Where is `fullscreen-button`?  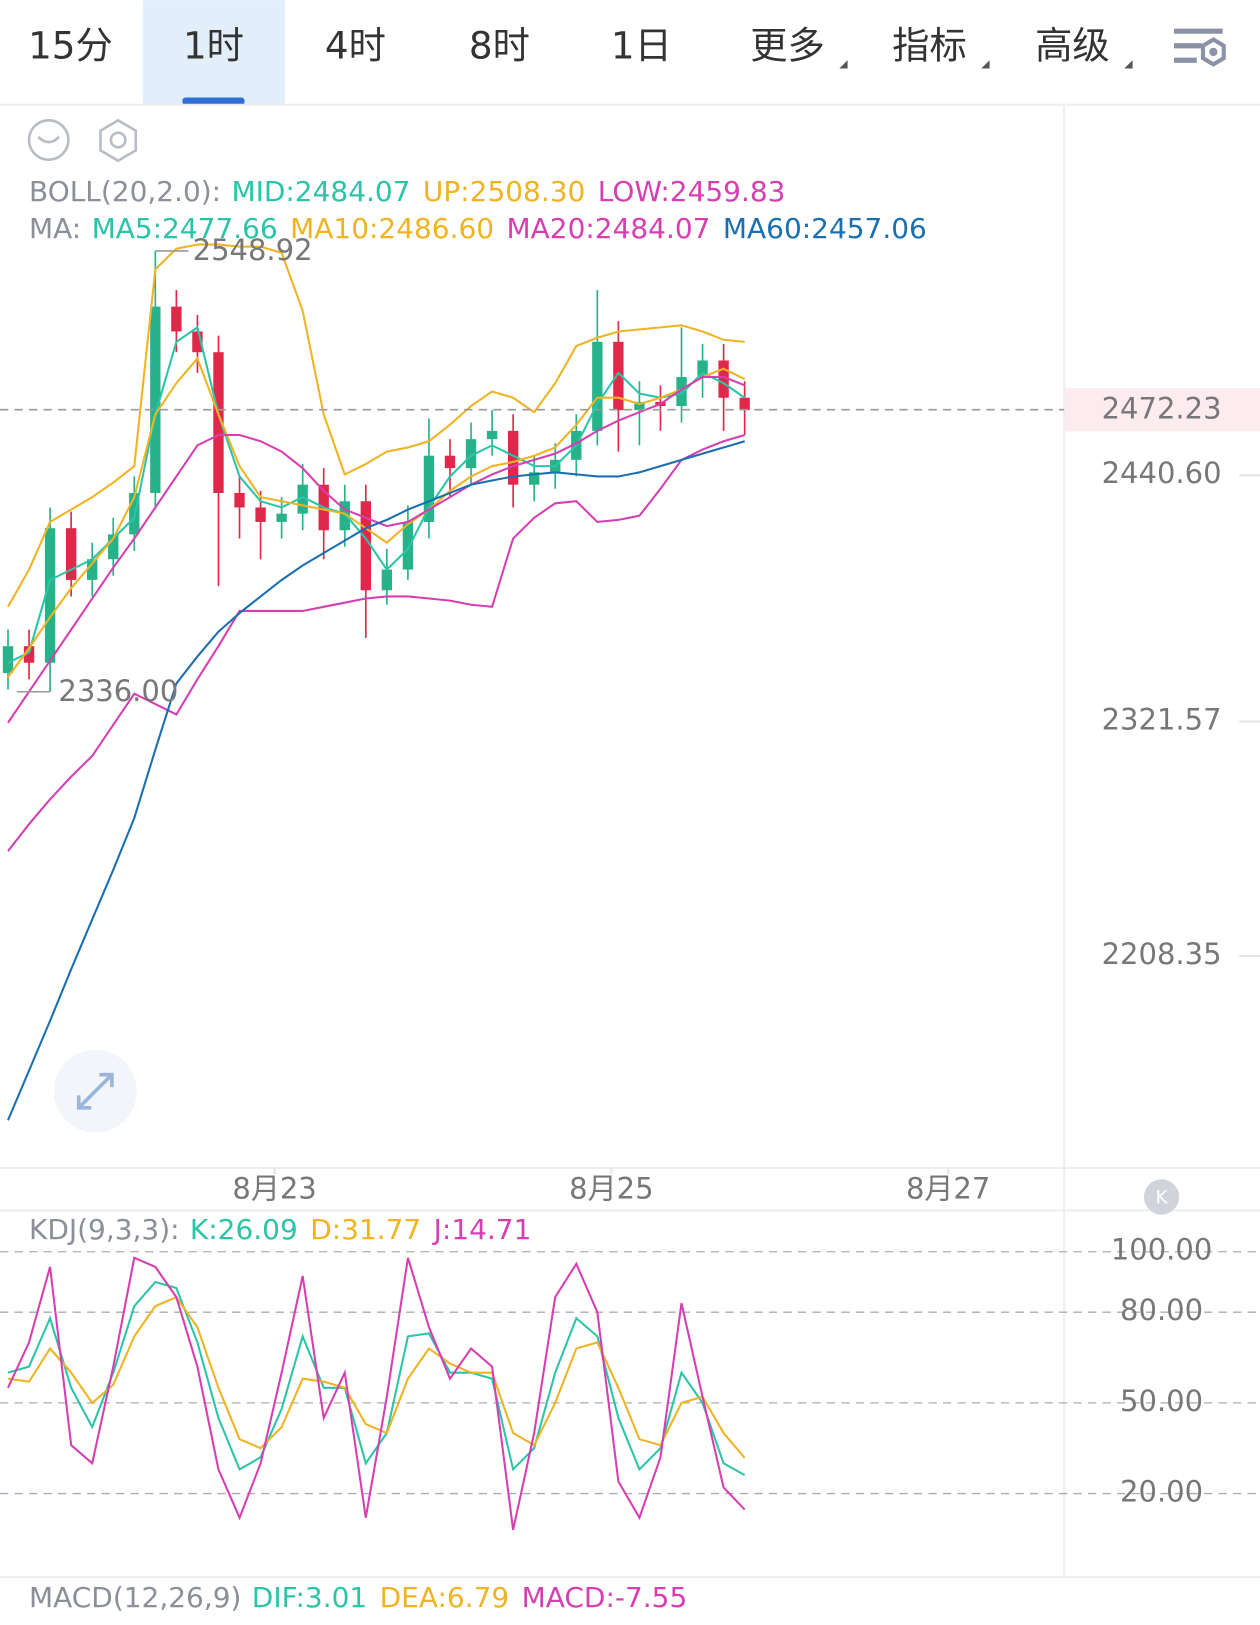
fullscreen-button is located at coordinates (95, 1091).